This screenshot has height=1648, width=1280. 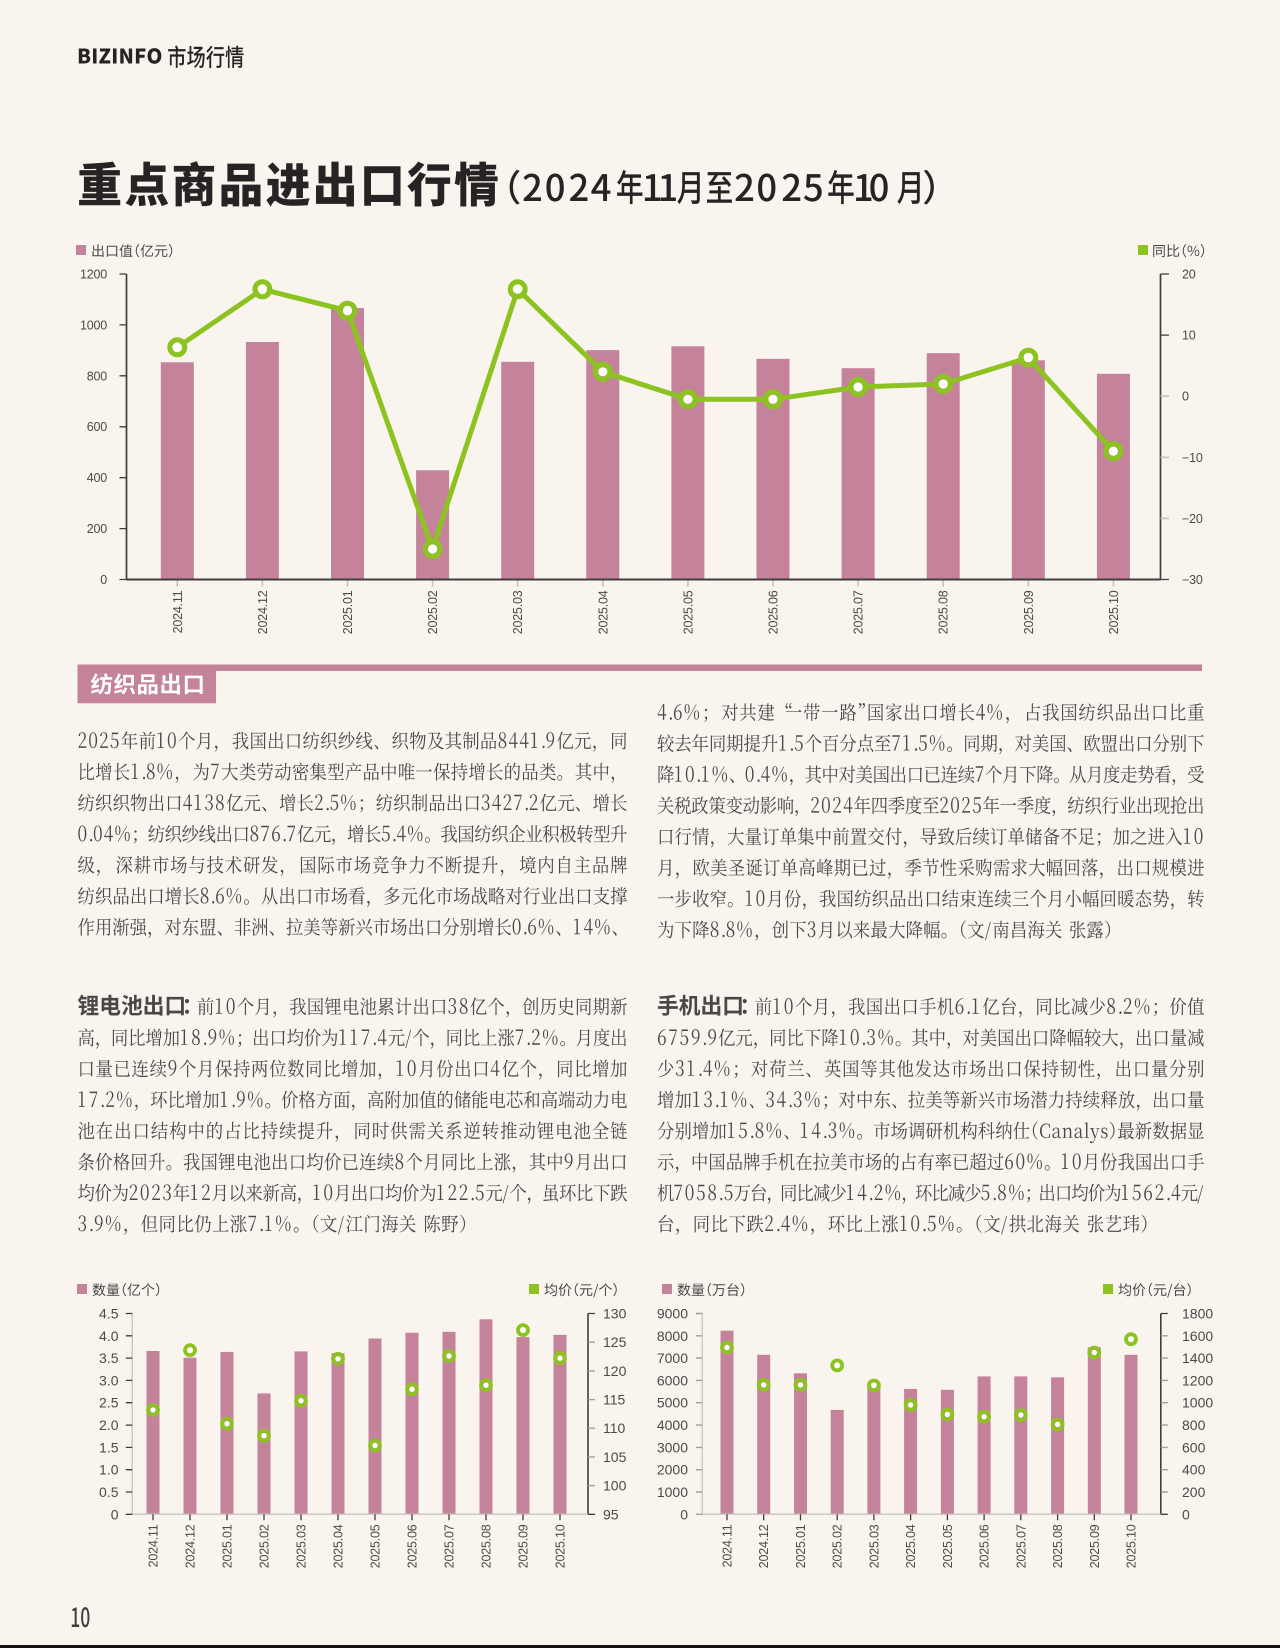 I want to click on svg-text: 6000, so click(x=672, y=1380).